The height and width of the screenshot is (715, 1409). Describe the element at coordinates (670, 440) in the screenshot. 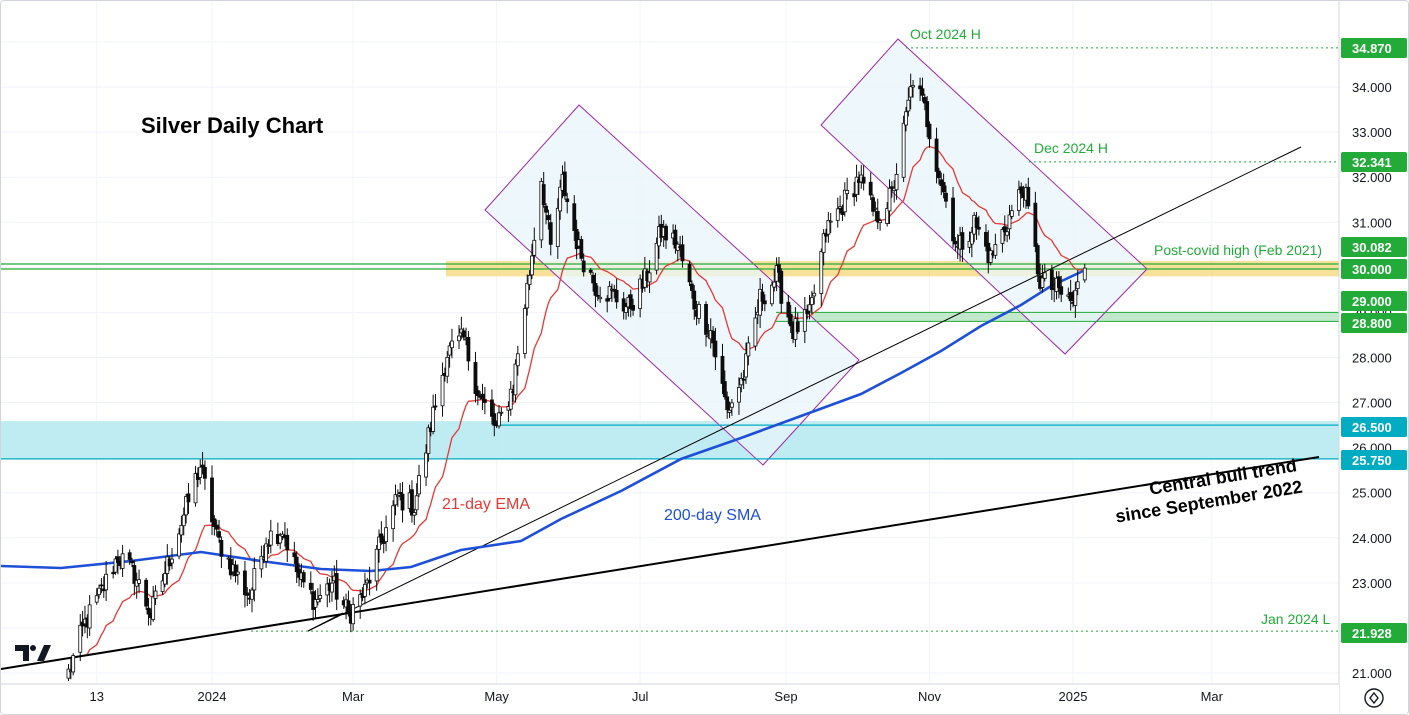

I see `demand-zone` at that location.